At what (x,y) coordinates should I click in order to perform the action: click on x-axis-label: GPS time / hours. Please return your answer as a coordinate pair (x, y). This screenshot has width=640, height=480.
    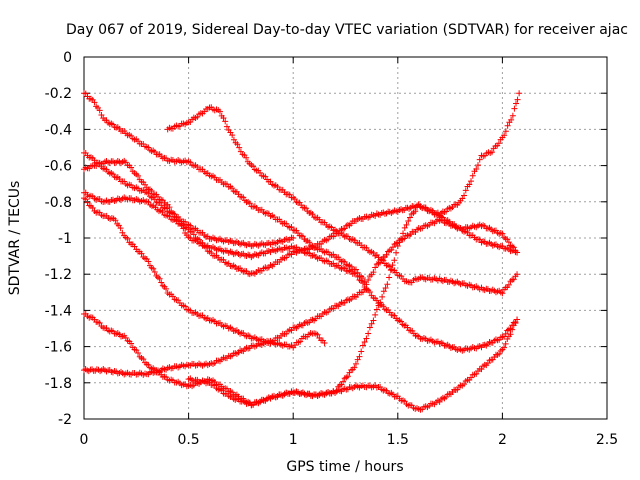
    Looking at the image, I should click on (344, 467).